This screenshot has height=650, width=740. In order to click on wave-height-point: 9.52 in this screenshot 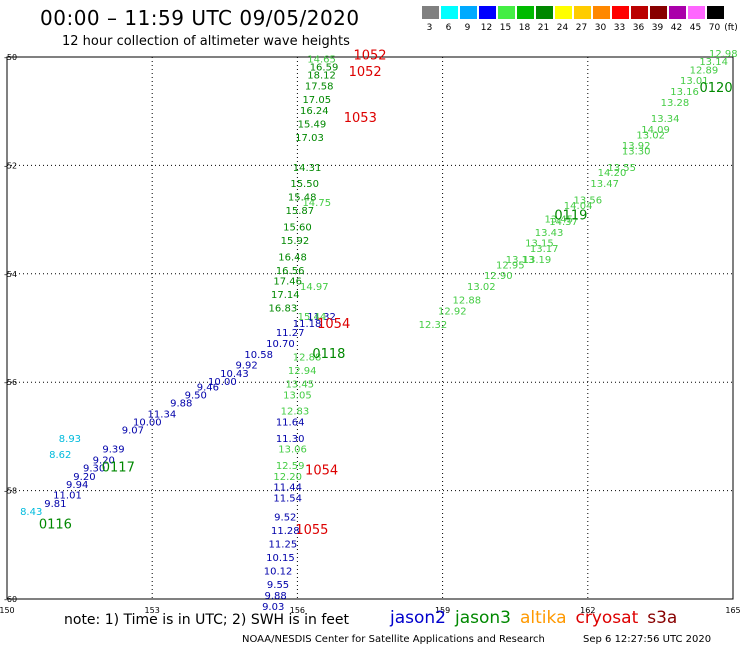, I will do `click(285, 517)`.